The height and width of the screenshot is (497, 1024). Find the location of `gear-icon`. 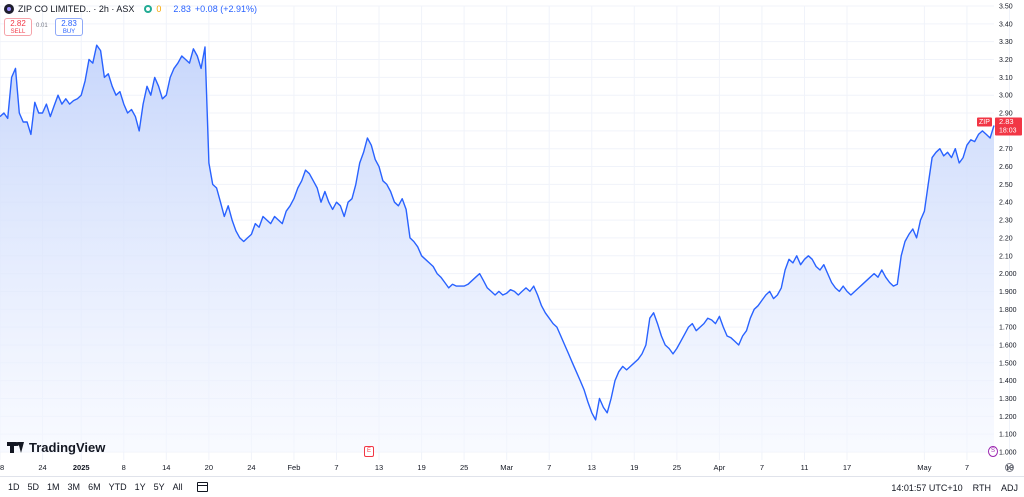

gear-icon is located at coordinates (1009, 467).